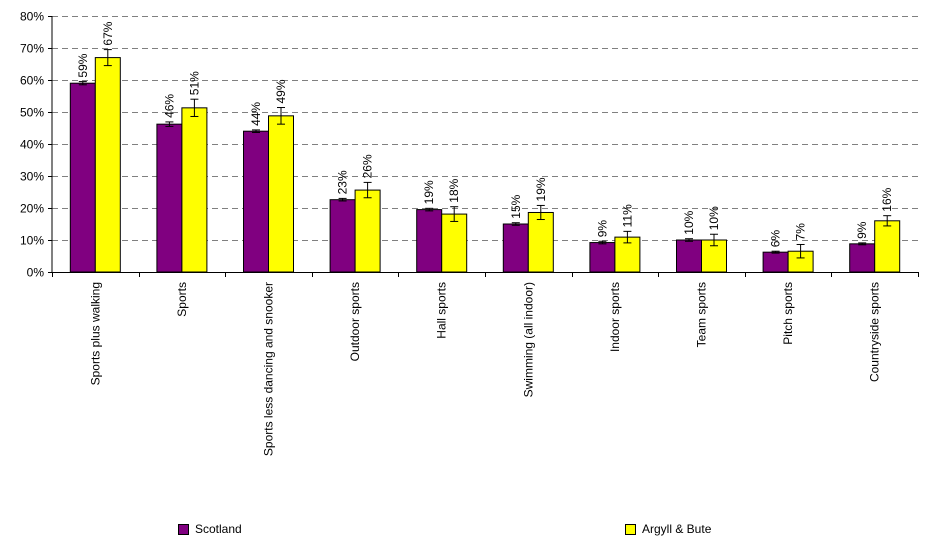 Image resolution: width=928 pixels, height=542 pixels. Describe the element at coordinates (256, 114) in the screenshot. I see `data-label: 44%` at that location.